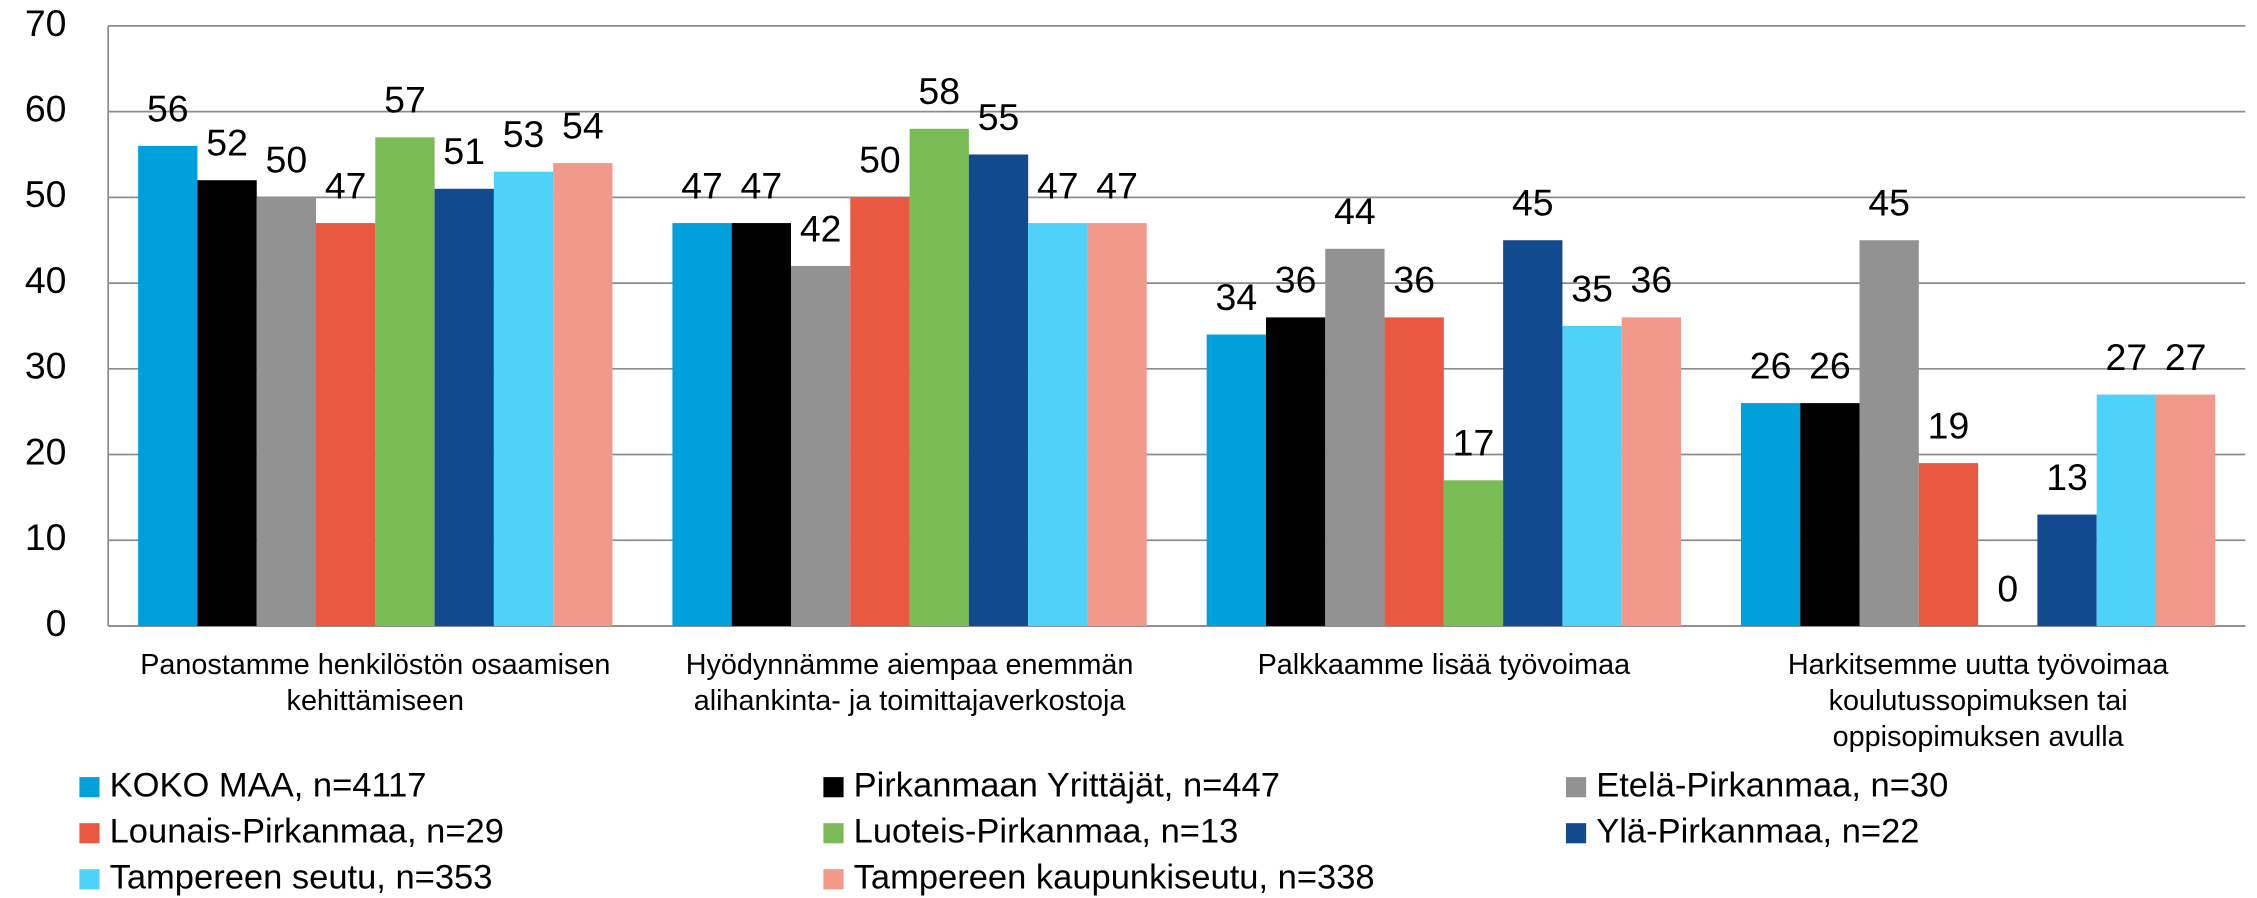 The image size is (2257, 898). I want to click on y-tick-label: 70, so click(46, 23).